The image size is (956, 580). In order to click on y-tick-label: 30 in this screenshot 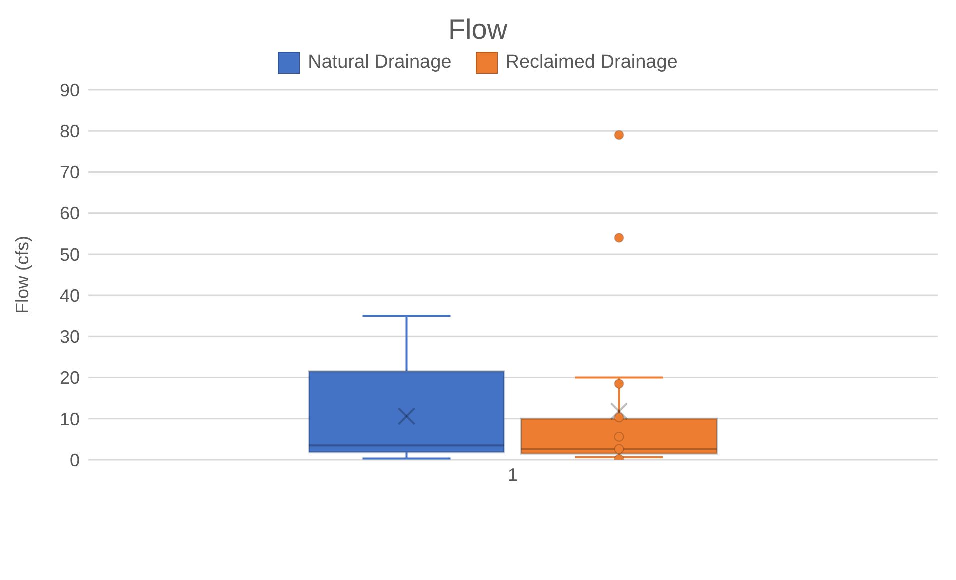, I will do `click(70, 337)`.